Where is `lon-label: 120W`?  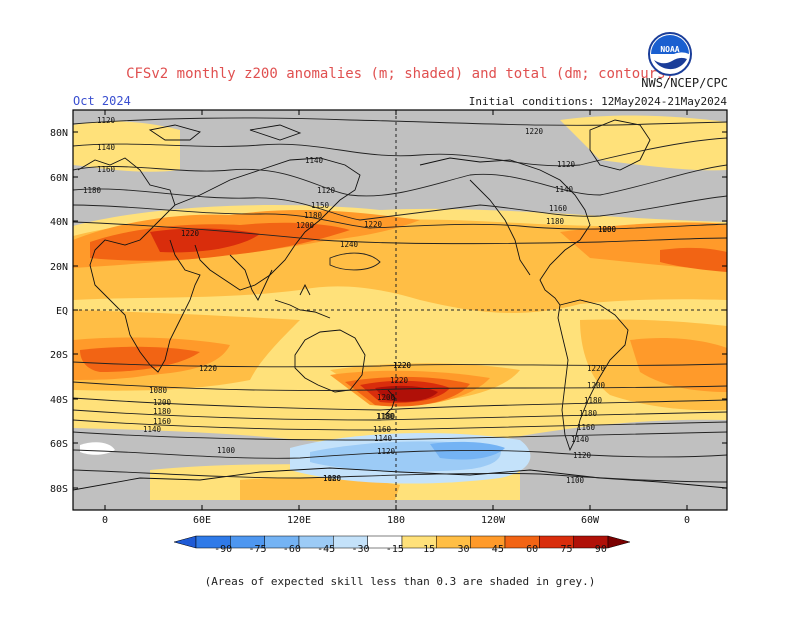
lon-label: 120W is located at coordinates (493, 520).